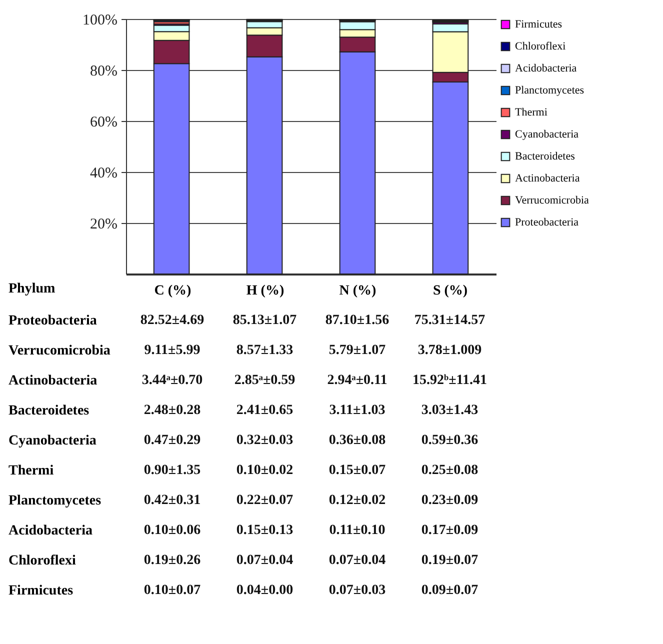 The height and width of the screenshot is (644, 663). What do you see at coordinates (449, 560) in the screenshot?
I see `data-label: 0.19±0.07` at bounding box center [449, 560].